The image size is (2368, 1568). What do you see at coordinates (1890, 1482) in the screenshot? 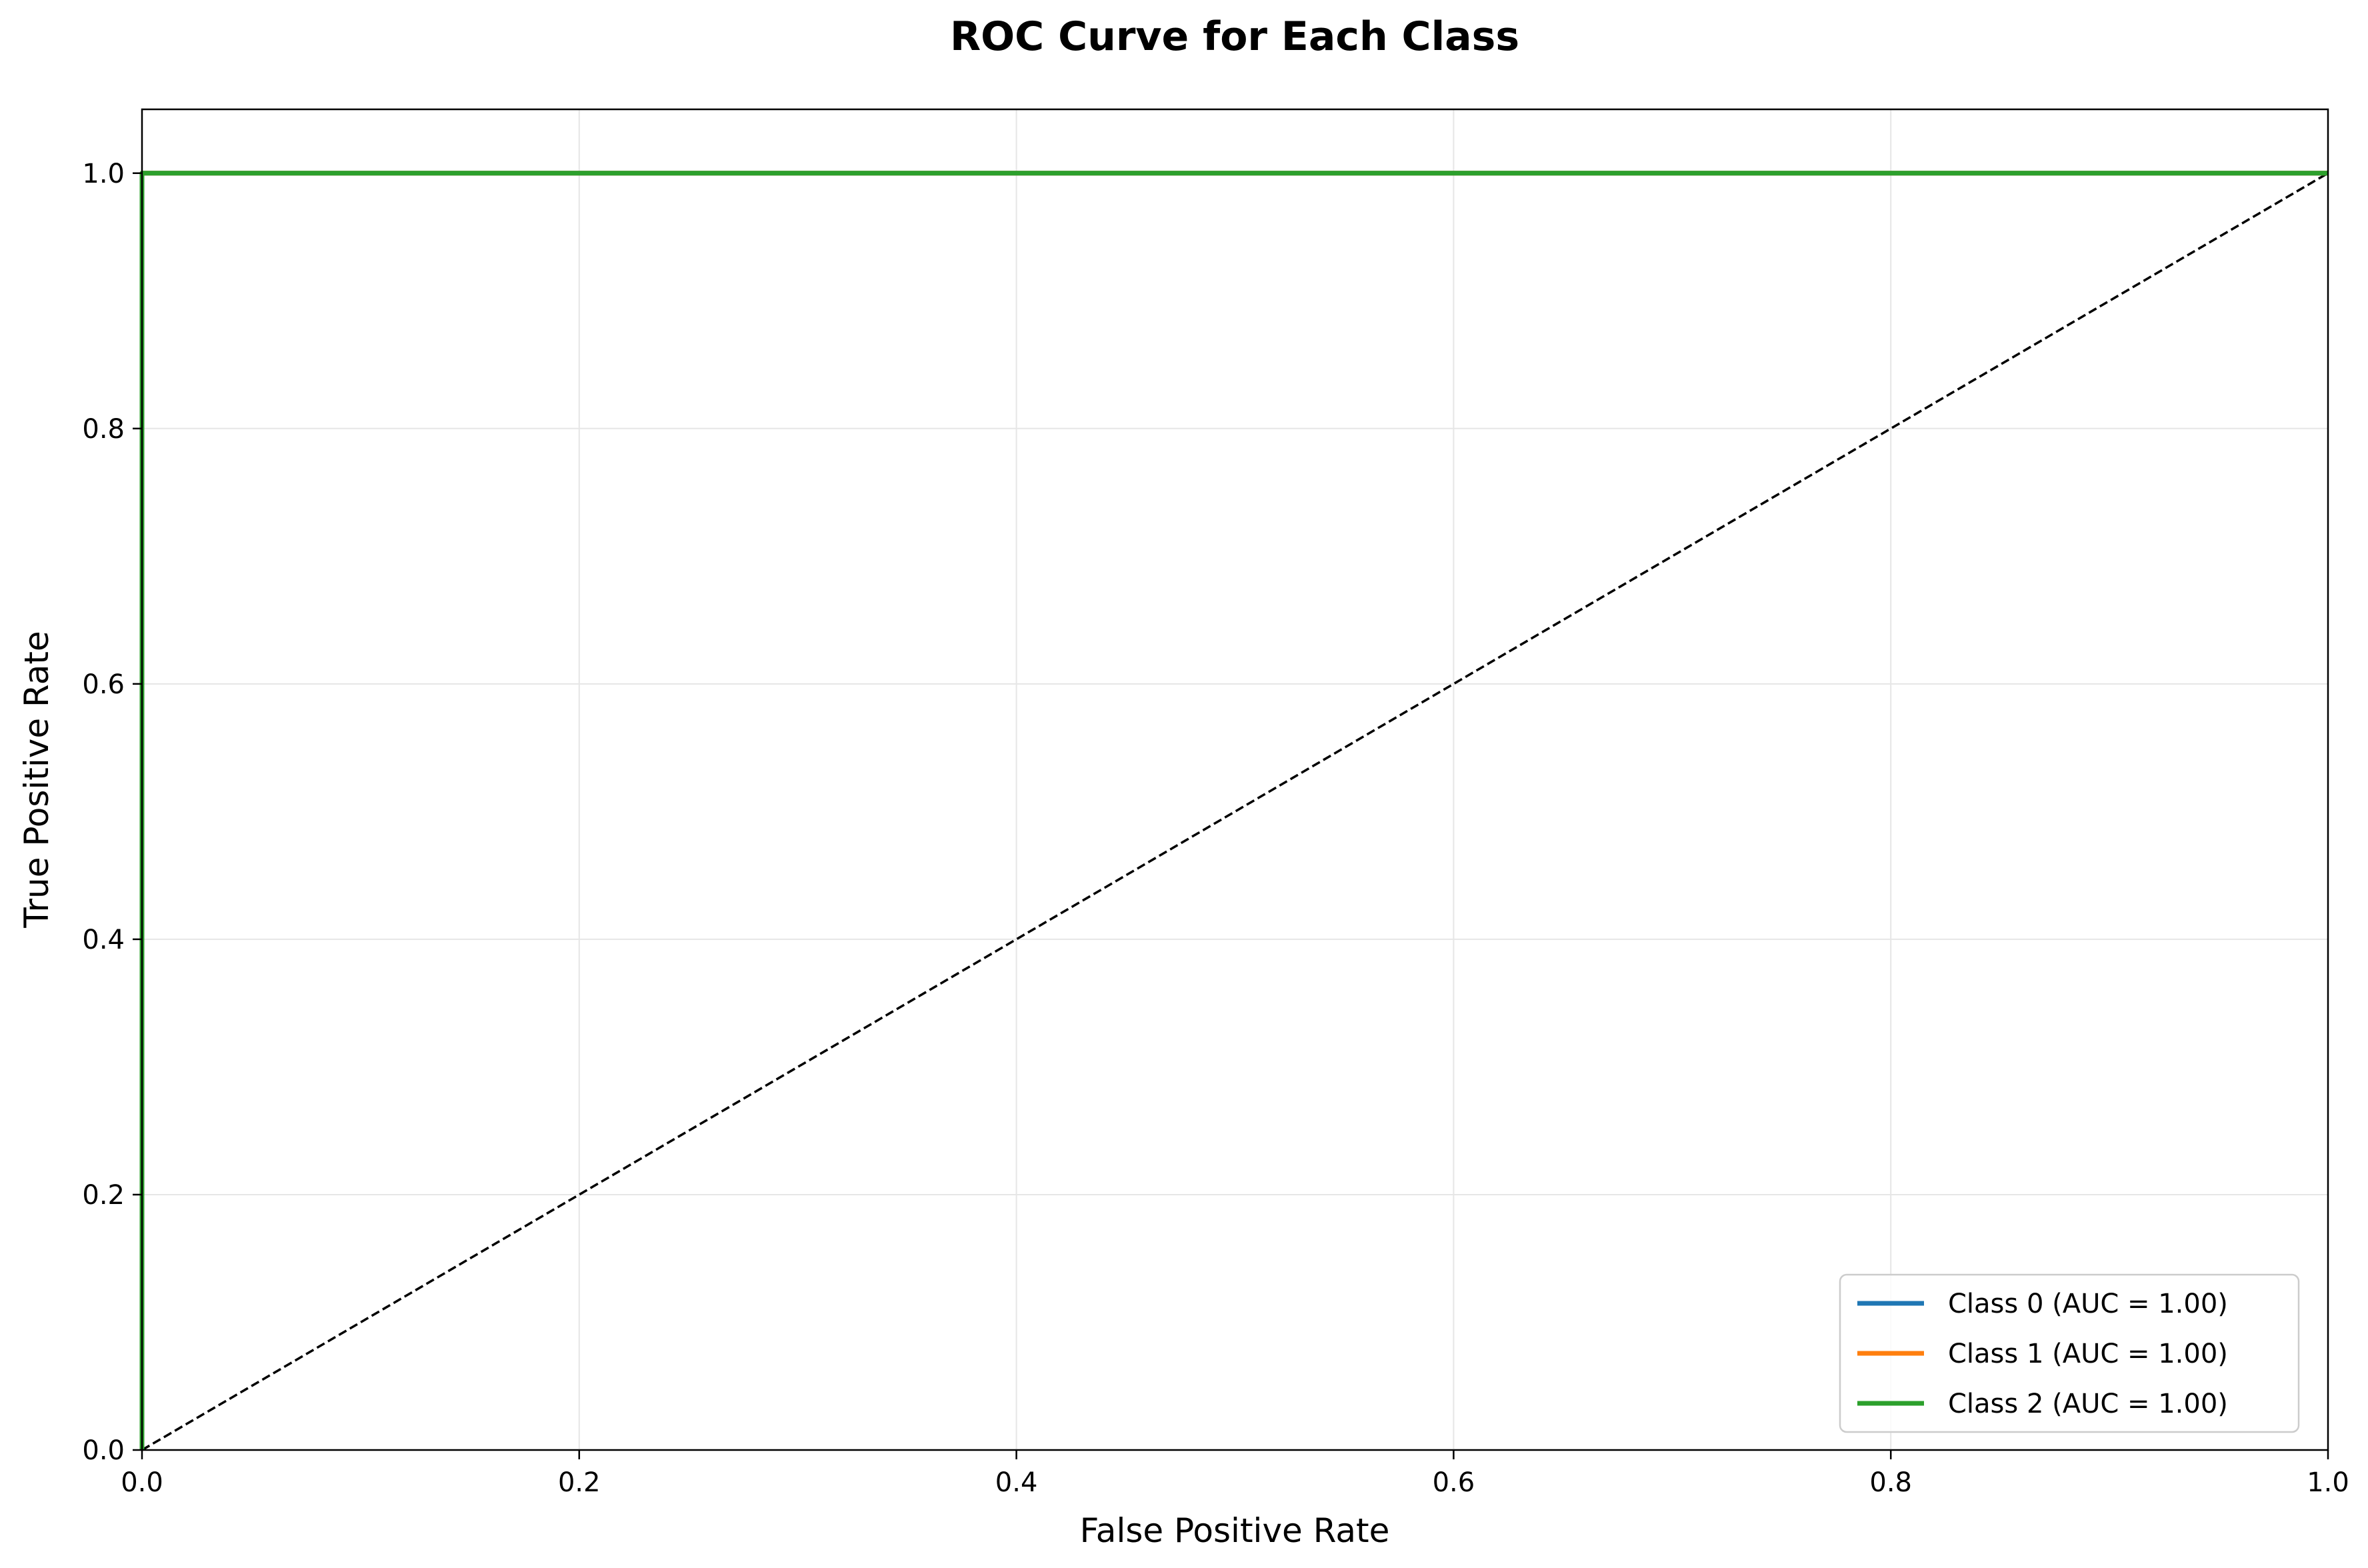
I see `x-tick-label: 0.8` at bounding box center [1890, 1482].